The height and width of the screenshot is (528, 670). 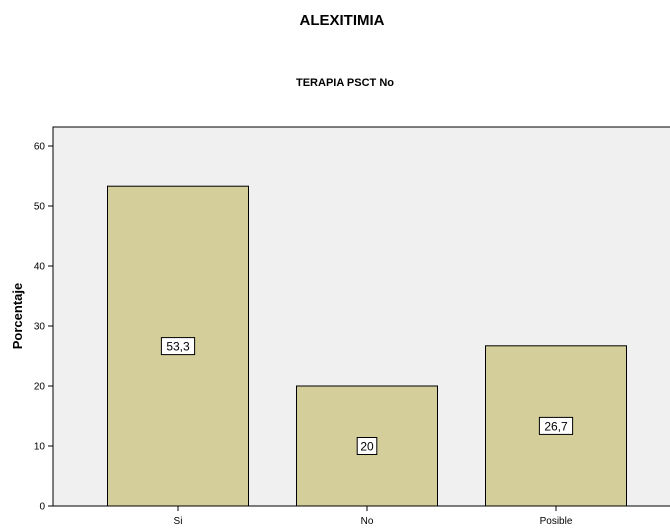 I want to click on y-tick-label: 0, so click(x=42, y=507).